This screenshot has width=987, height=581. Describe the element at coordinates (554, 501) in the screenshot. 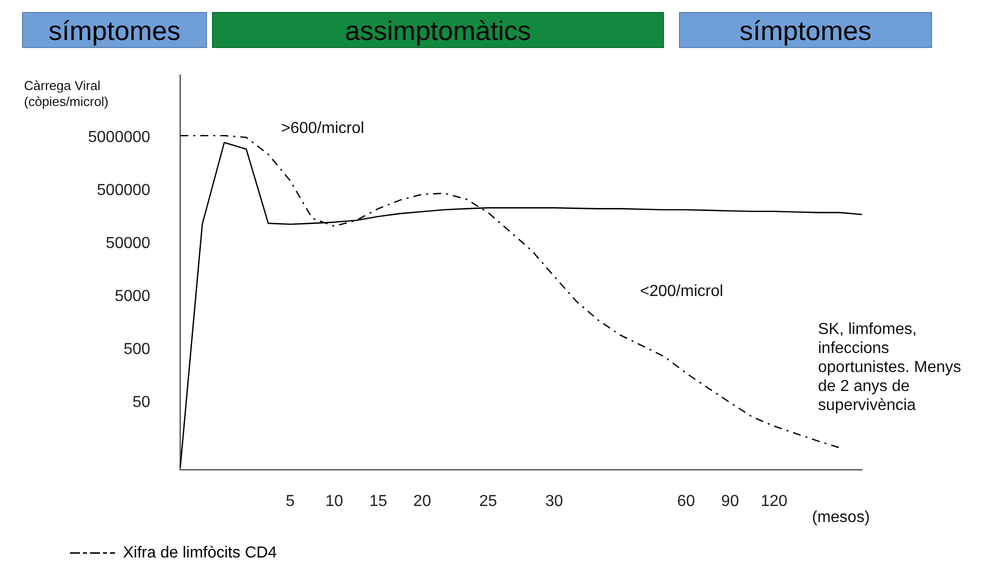

I see `x-tick-label: 30` at that location.